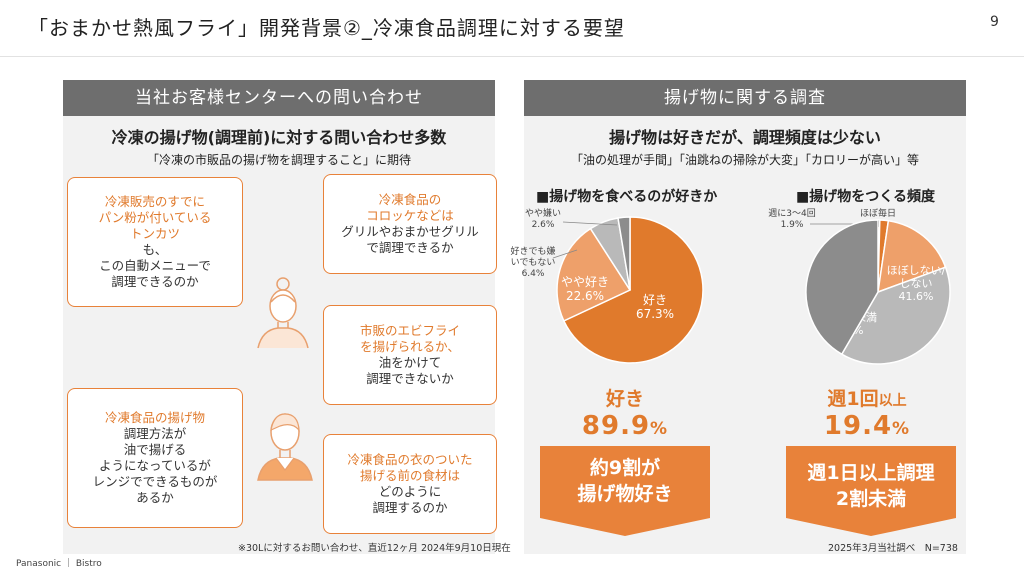 This screenshot has height=576, width=1024. I want to click on frequency-arrow-line2: 2割未満, so click(871, 499).